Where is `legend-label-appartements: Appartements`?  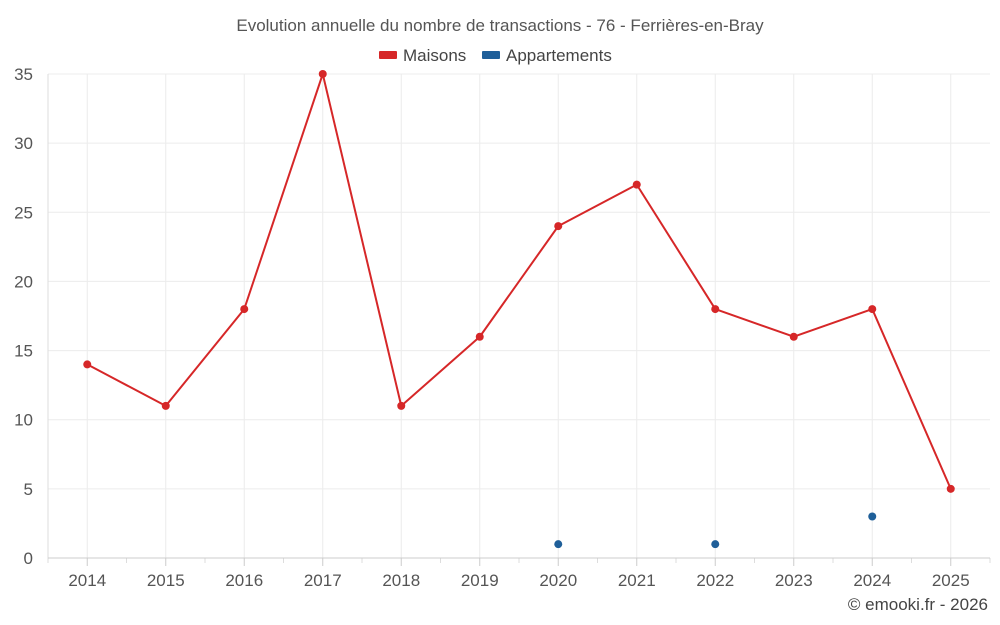
legend-label-appartements: Appartements is located at coordinates (559, 55).